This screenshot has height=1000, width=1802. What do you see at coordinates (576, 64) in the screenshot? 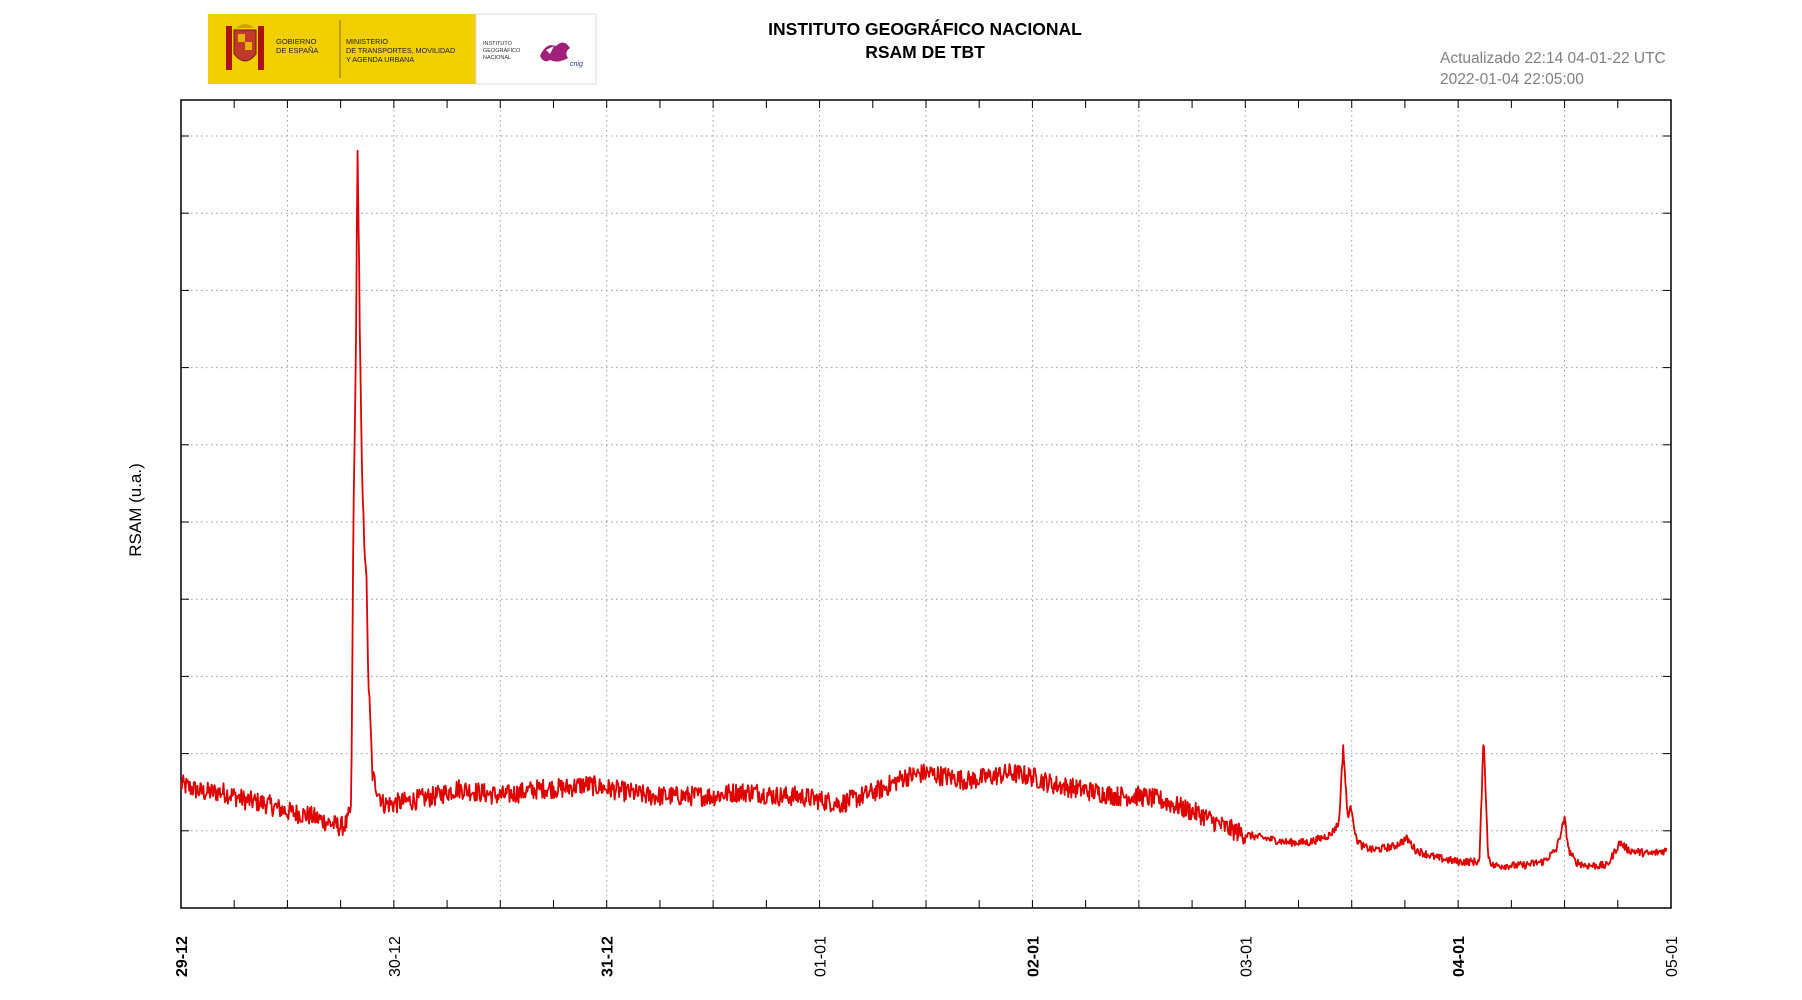
I see `ign-mark: cnig` at bounding box center [576, 64].